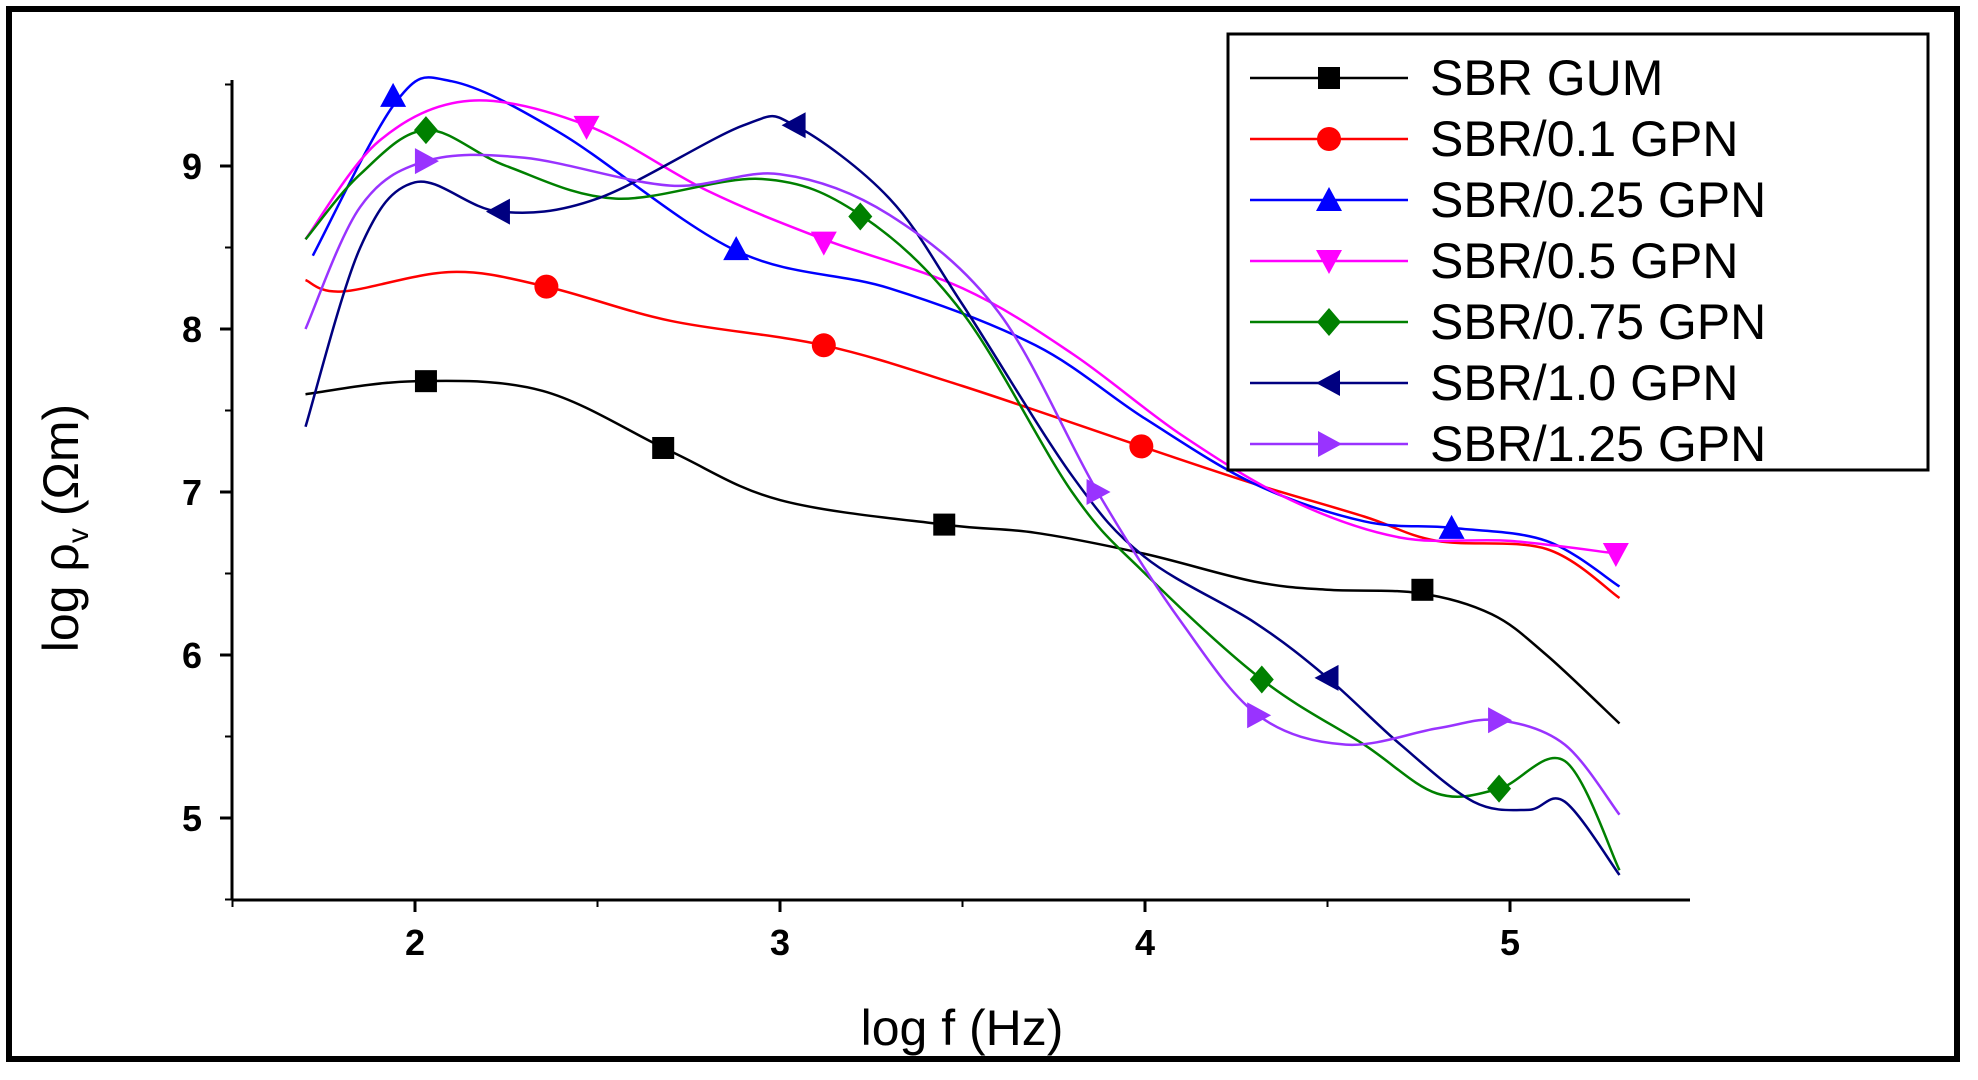 The height and width of the screenshot is (1080, 1978). I want to click on legend-item-sbr-gum: SBR GUM, so click(1456, 78).